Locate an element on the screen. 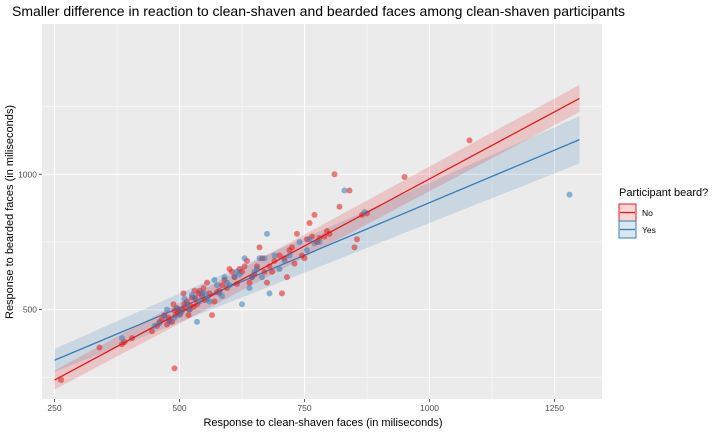 The width and height of the screenshot is (720, 432). y-tick-label: 1000 is located at coordinates (27, 174).